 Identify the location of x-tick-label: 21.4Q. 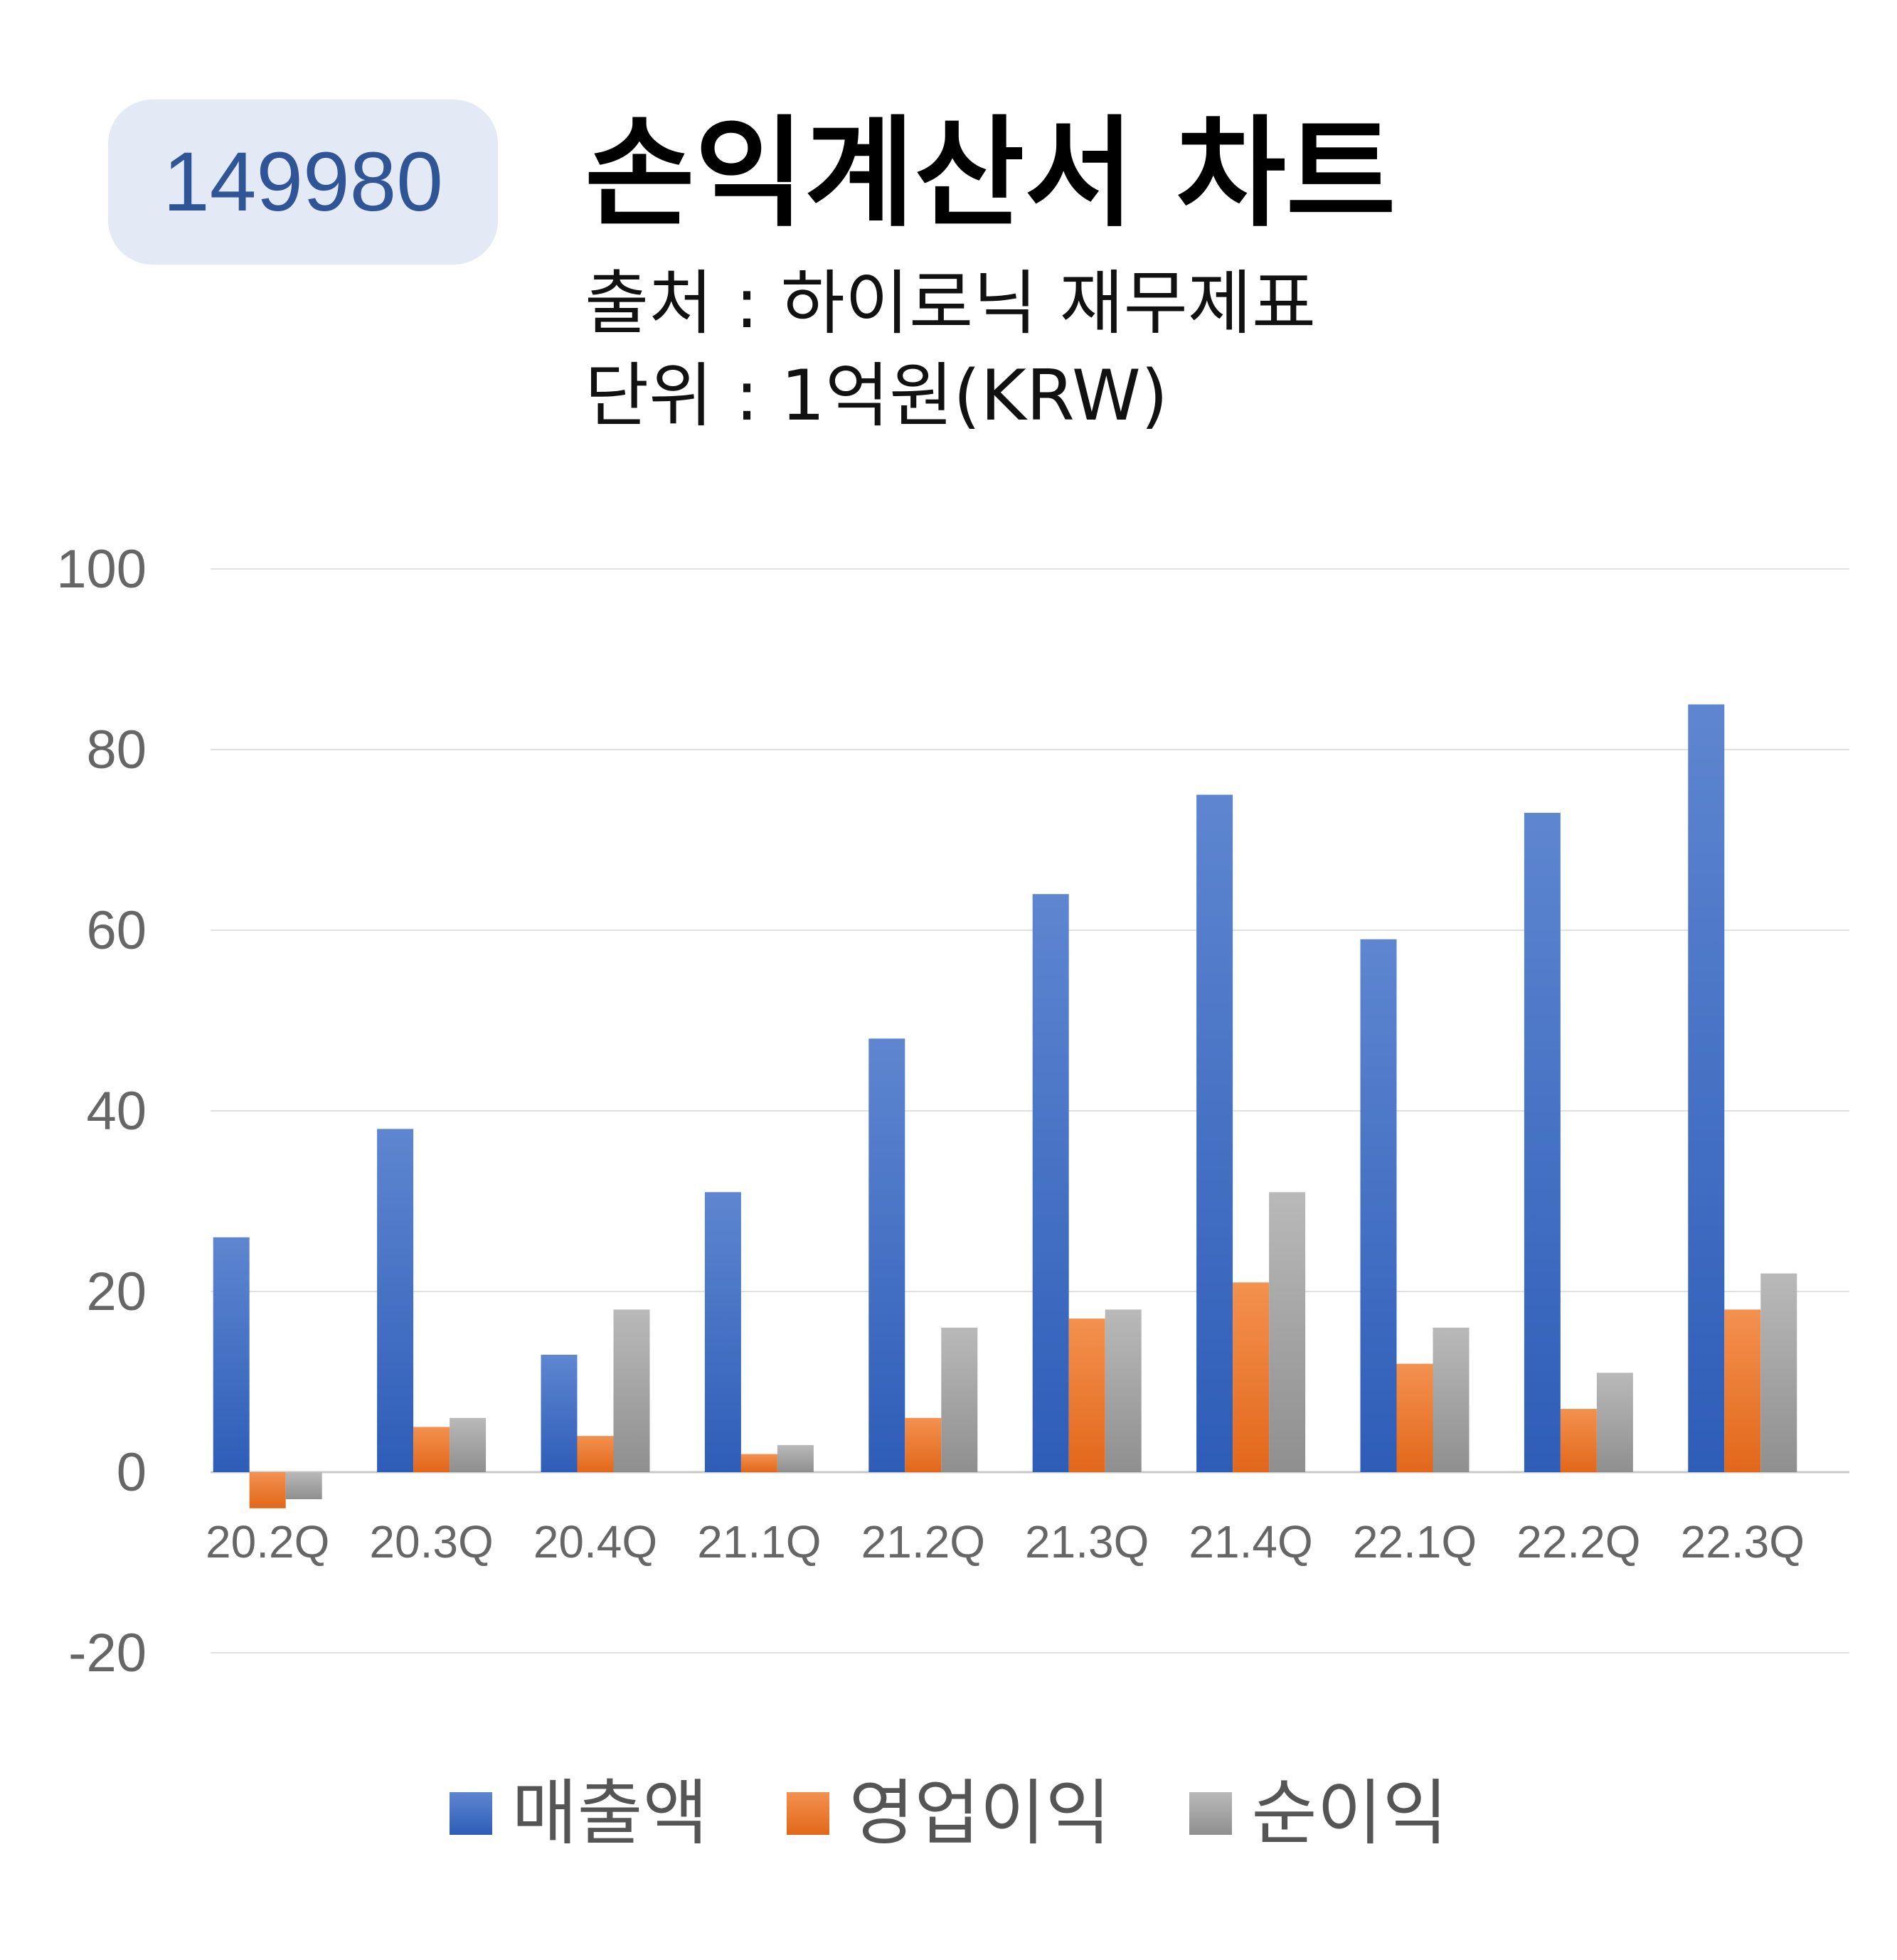
(1250, 1541).